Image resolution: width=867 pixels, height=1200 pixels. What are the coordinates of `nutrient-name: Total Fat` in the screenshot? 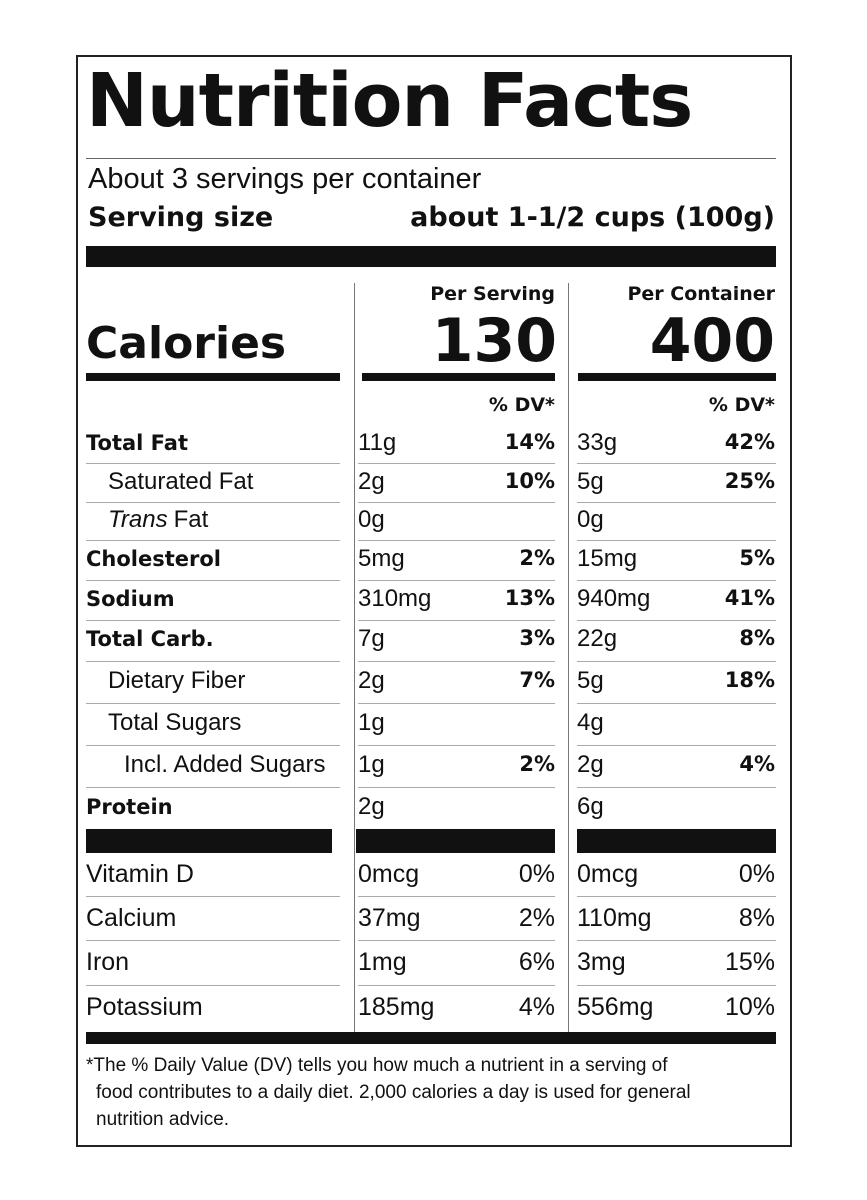 It's located at (137, 443).